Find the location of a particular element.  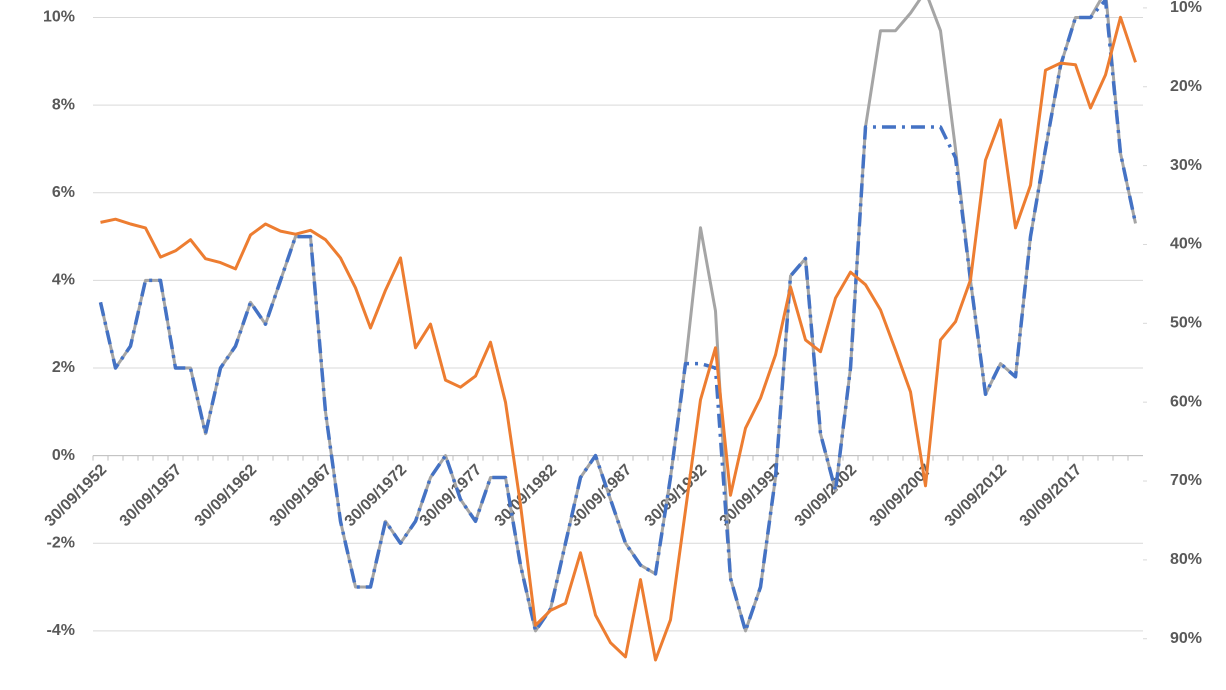

y2-tick-label: 50% is located at coordinates (1186, 323).